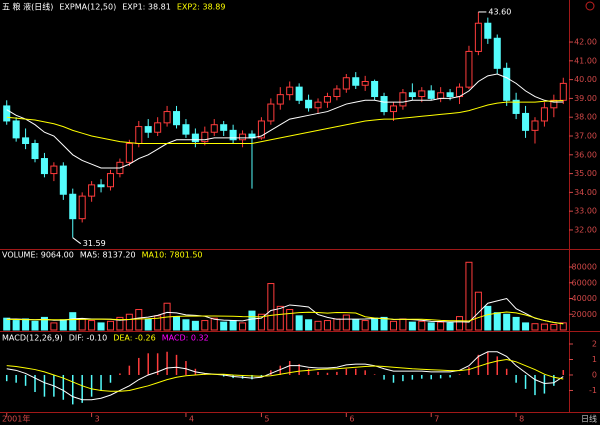 The width and height of the screenshot is (600, 425). I want to click on y-tick-label: 33.00, so click(585, 211).